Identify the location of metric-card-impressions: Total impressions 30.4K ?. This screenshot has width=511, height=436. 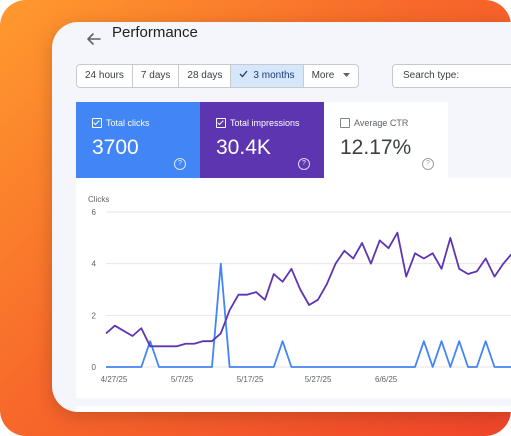
(262, 140).